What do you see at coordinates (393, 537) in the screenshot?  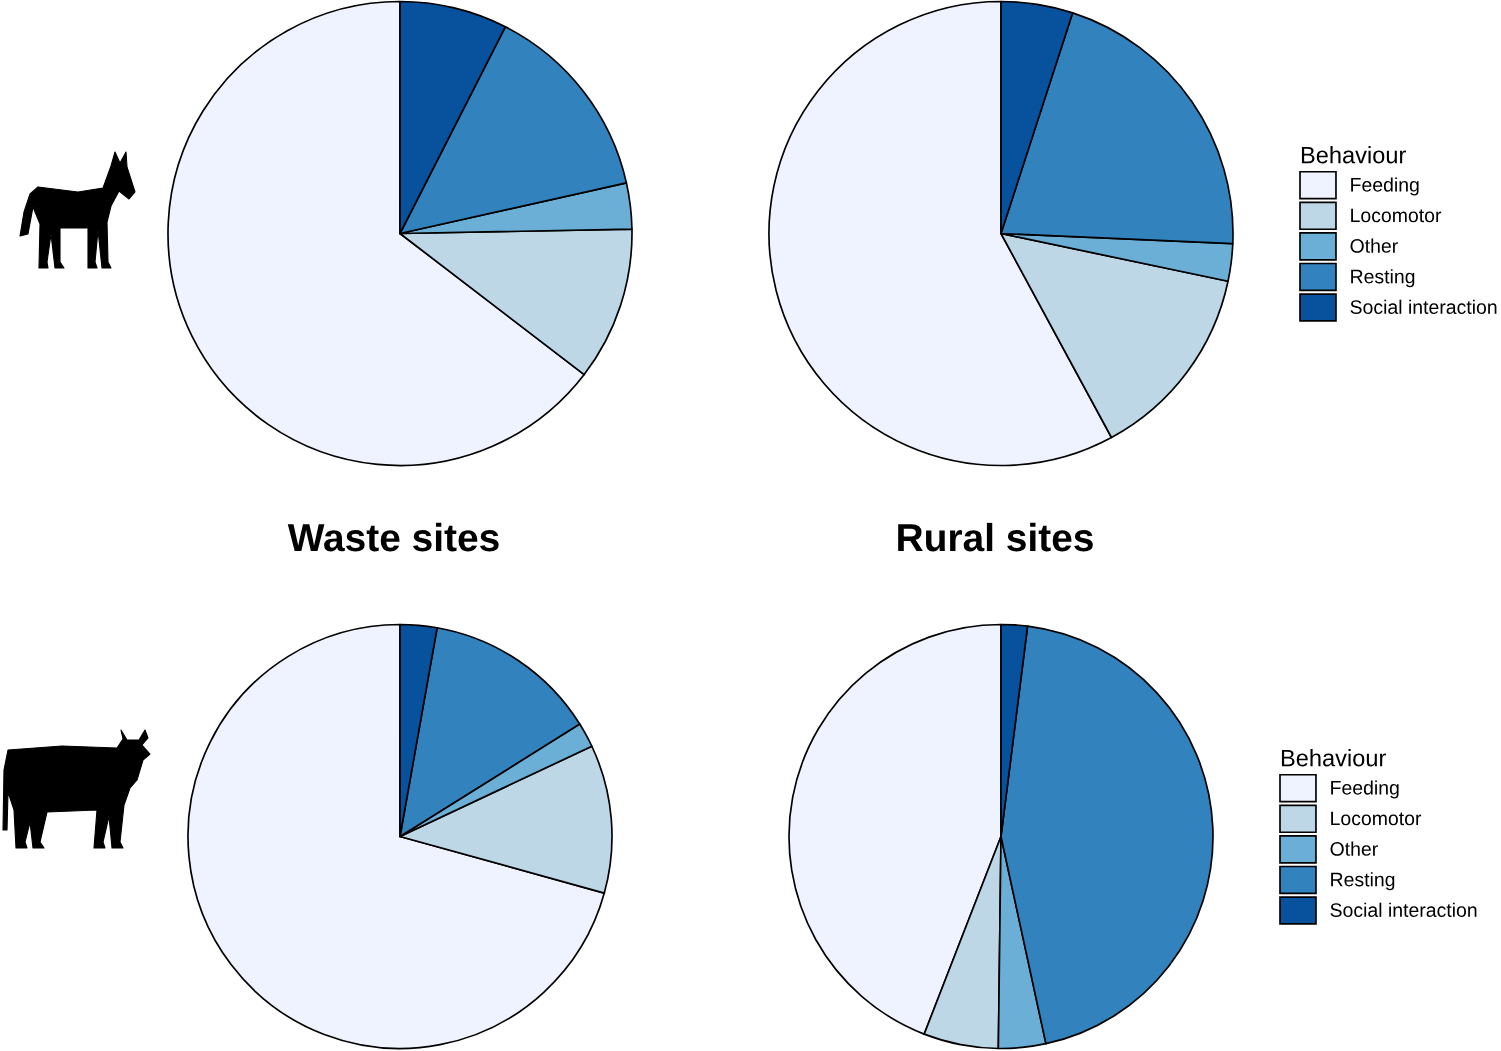 I see `slice-label: Waste sites` at bounding box center [393, 537].